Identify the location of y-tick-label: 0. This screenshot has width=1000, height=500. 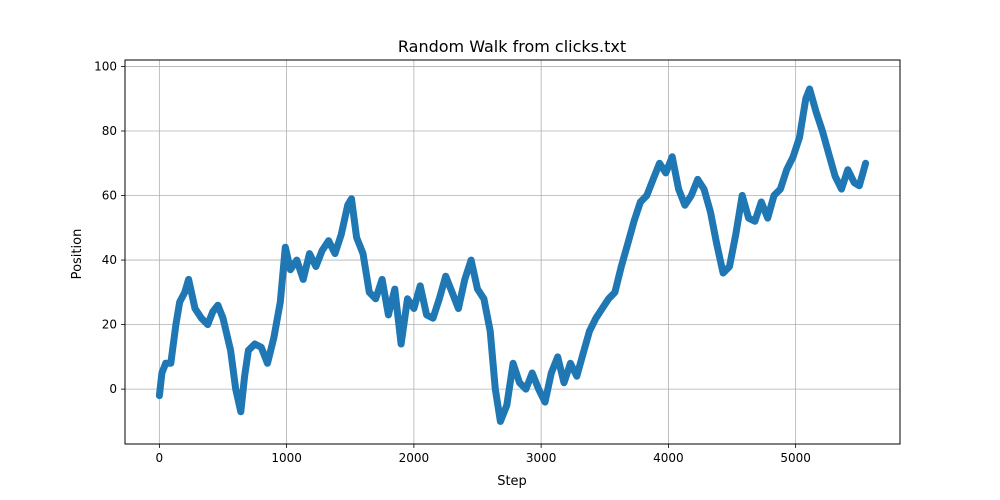
(113, 389).